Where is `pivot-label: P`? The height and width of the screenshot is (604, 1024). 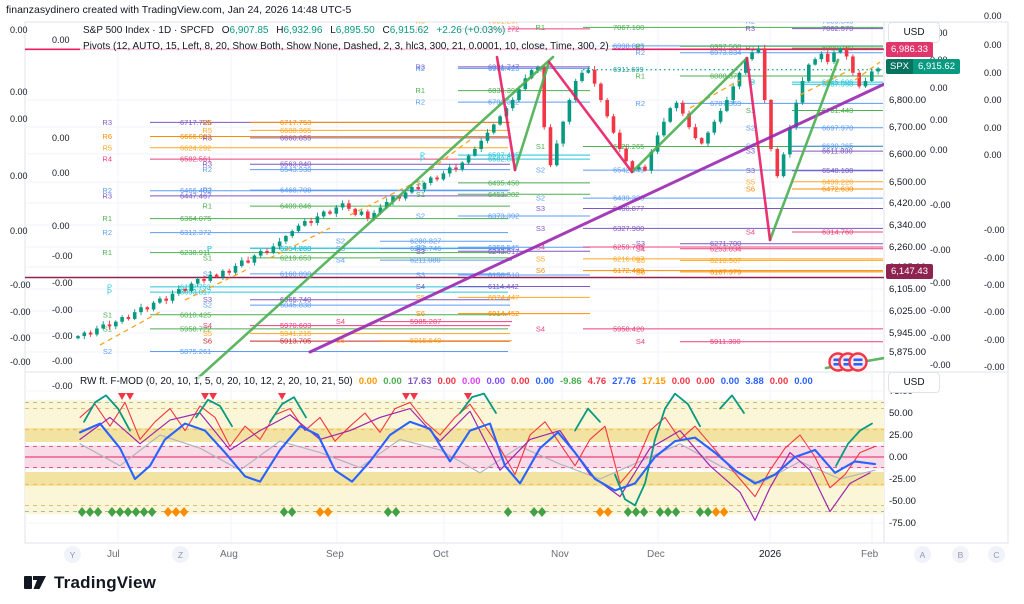 pivot-label: P is located at coordinates (209, 248).